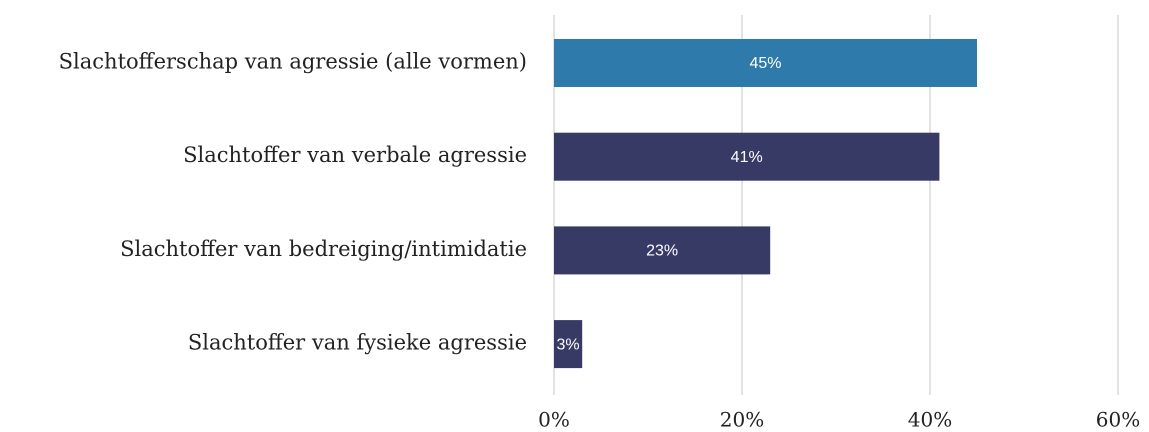  I want to click on value-label: 41%, so click(747, 157).